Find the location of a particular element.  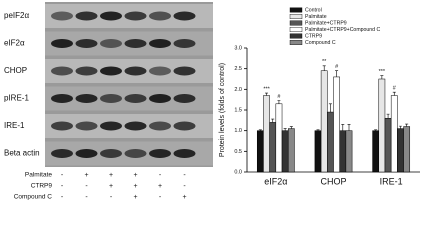

legend-label: Compound C is located at coordinates (320, 43).